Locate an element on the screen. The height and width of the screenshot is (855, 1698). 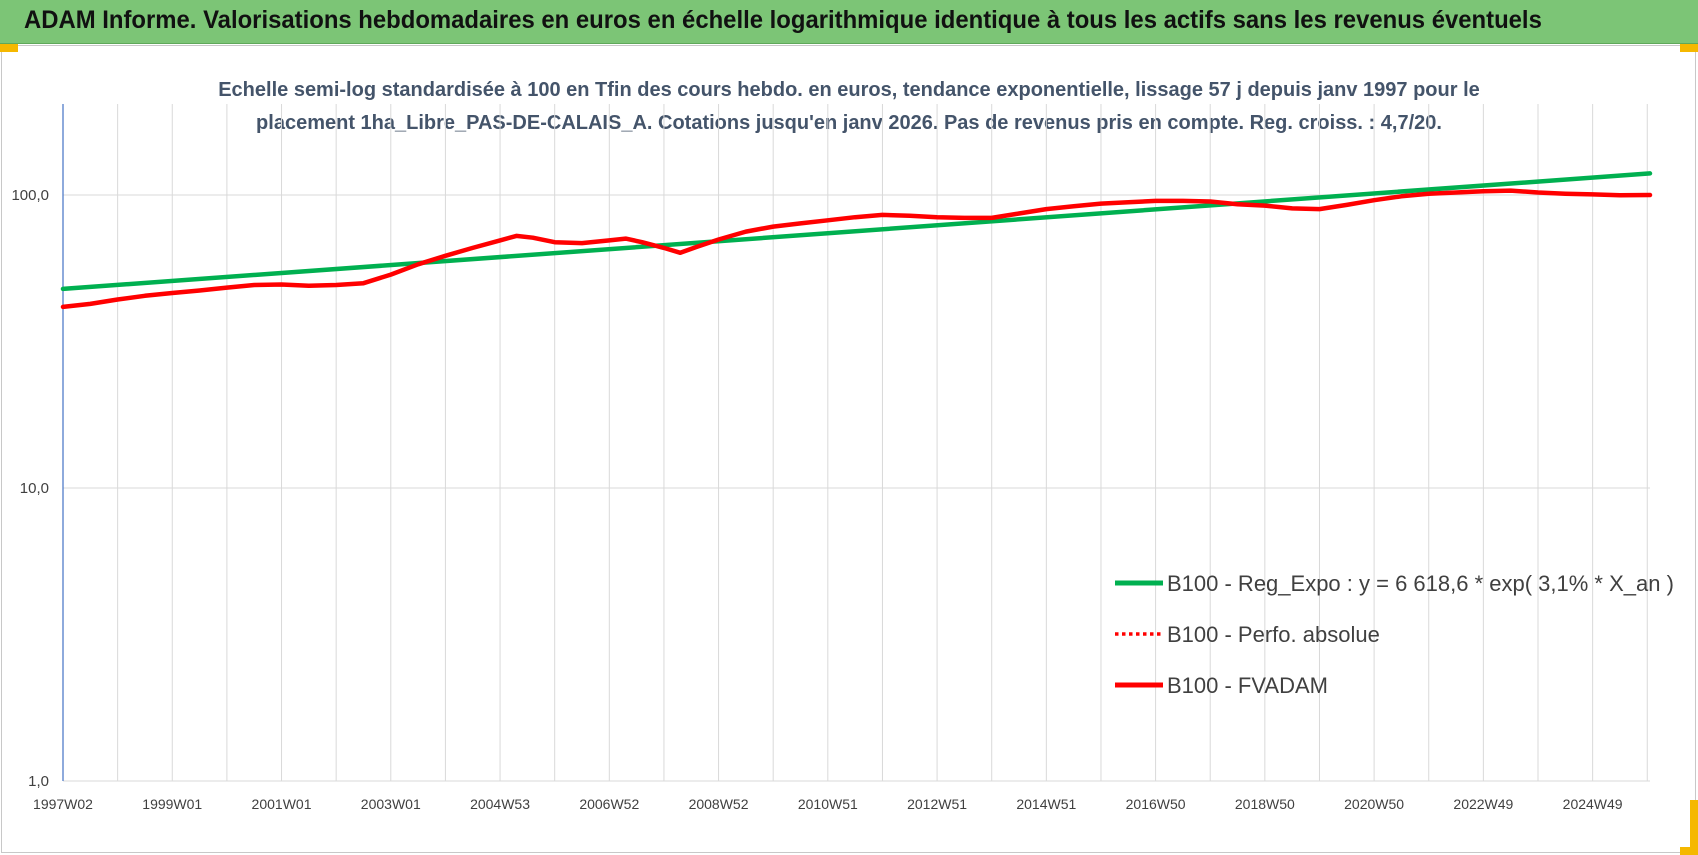
x-tick-label: 2016W50 is located at coordinates (1156, 804).